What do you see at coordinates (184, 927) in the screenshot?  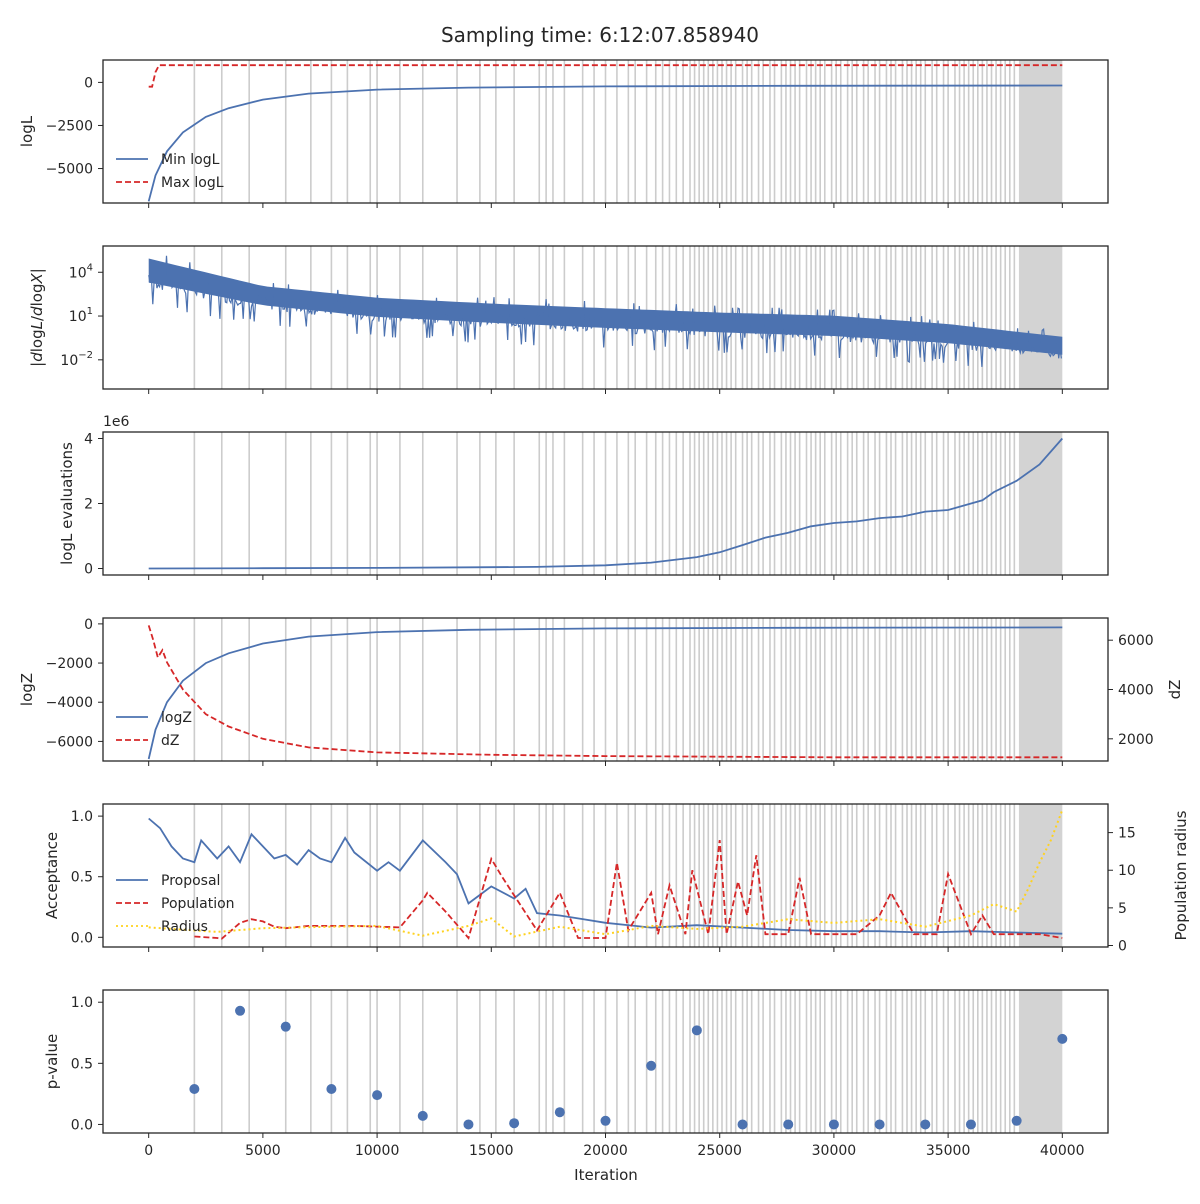 I see `legend-label-2: Radius` at bounding box center [184, 927].